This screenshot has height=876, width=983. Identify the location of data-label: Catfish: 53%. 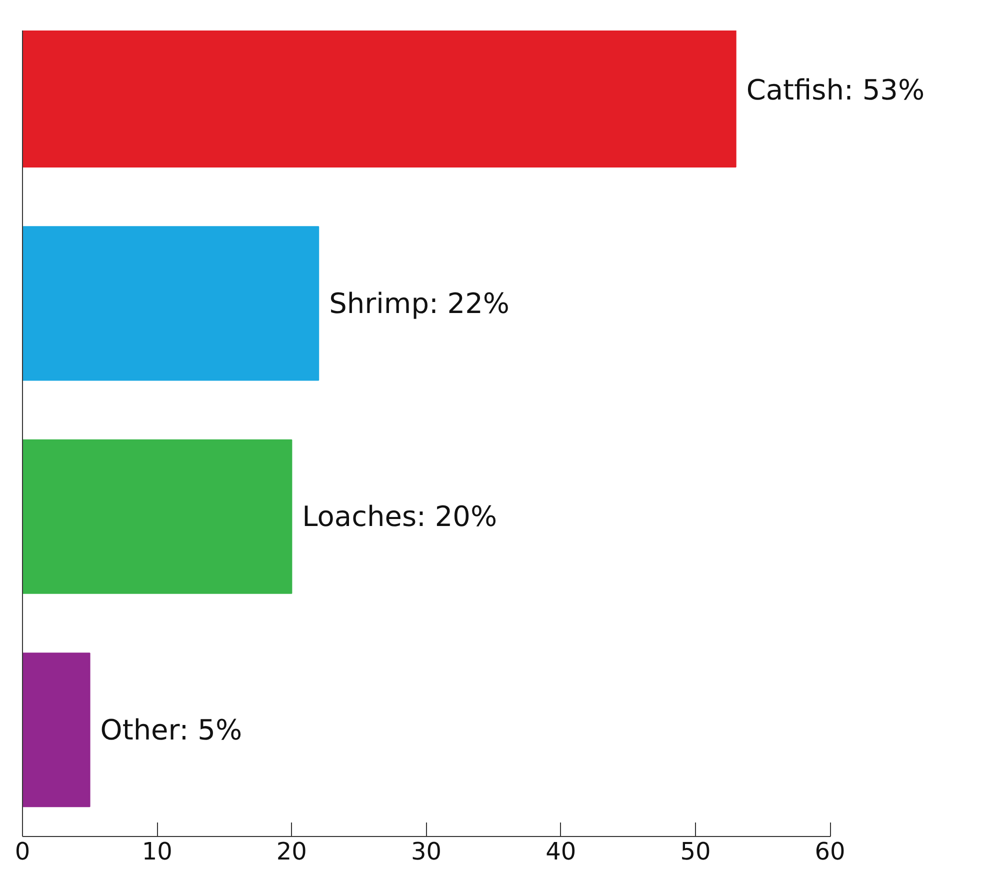
(835, 90).